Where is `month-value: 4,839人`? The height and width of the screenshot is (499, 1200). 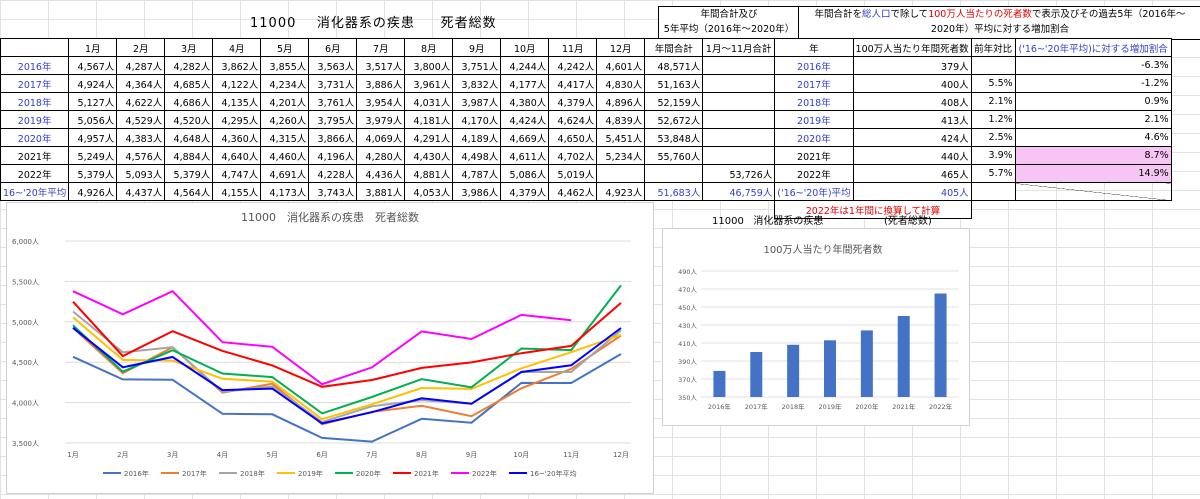 month-value: 4,839人 is located at coordinates (621, 119).